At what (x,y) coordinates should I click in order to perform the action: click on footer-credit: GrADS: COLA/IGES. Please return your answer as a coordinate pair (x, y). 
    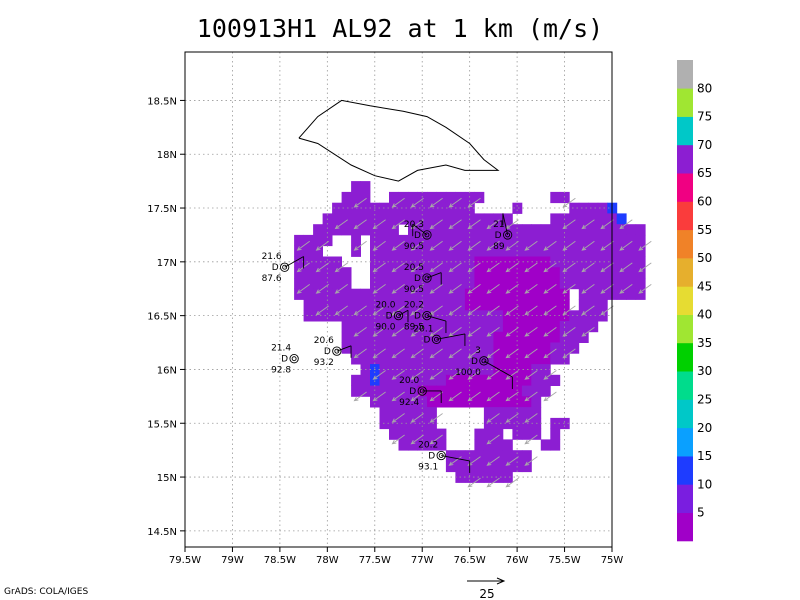
    Looking at the image, I should click on (46, 592).